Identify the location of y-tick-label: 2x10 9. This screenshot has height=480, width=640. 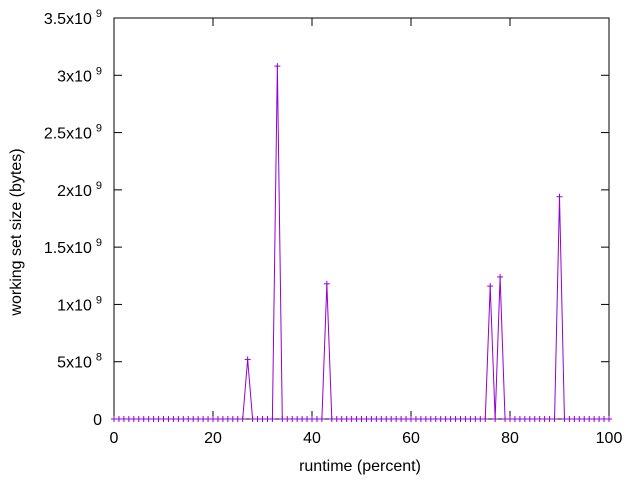
(79, 190).